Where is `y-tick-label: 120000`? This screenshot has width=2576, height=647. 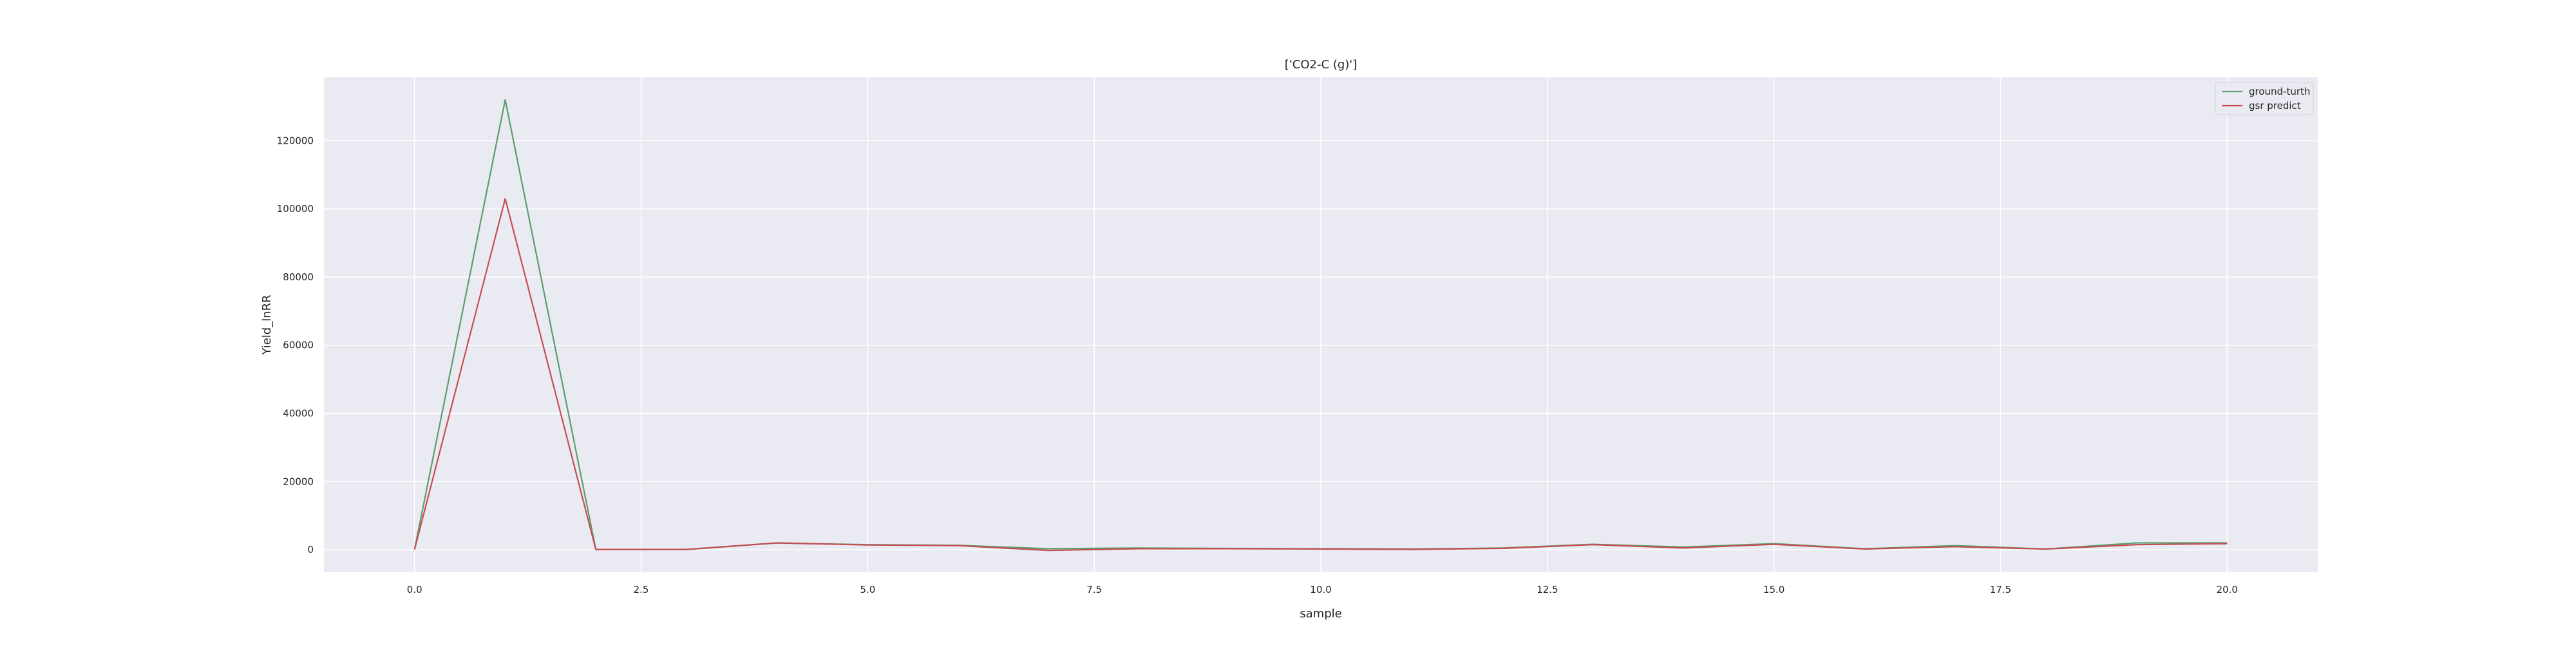
y-tick-label: 120000 is located at coordinates (295, 140).